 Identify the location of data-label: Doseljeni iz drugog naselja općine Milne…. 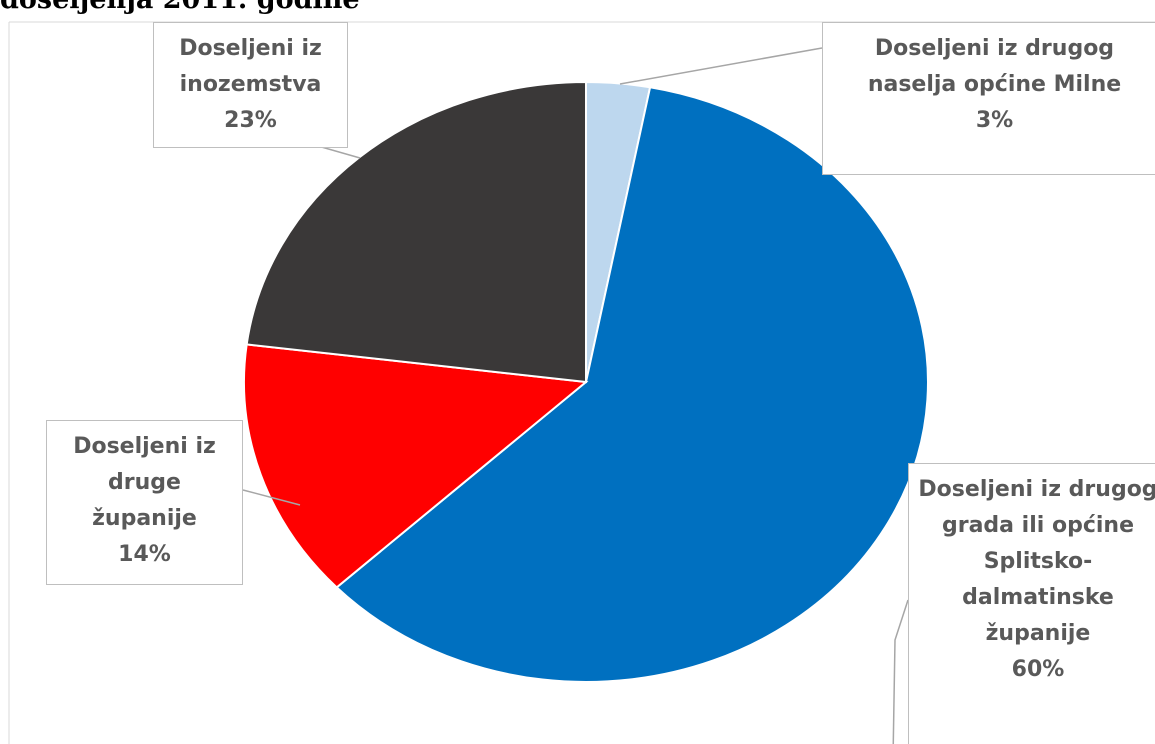
(988, 98).